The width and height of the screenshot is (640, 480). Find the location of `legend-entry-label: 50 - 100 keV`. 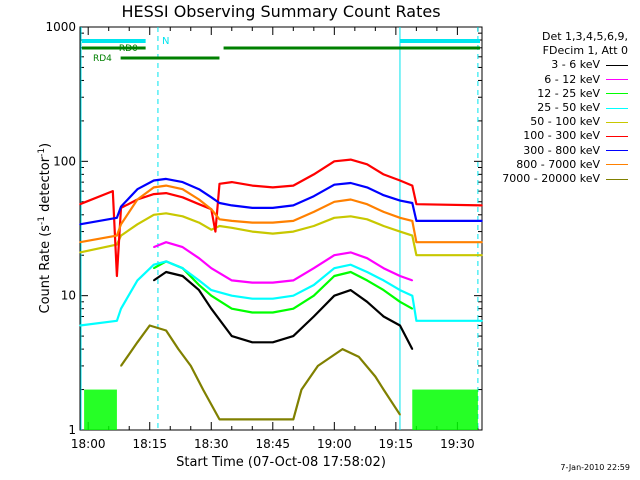

legend-entry-label: 50 - 100 keV is located at coordinates (565, 122).